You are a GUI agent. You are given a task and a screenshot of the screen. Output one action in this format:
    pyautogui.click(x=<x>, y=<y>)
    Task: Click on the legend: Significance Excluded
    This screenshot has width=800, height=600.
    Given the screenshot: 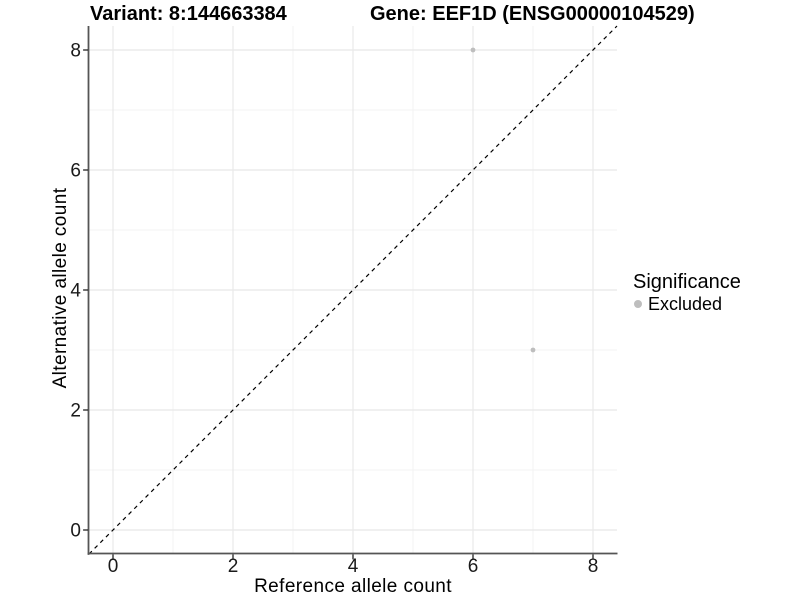 What is the action you would take?
    pyautogui.click(x=687, y=293)
    